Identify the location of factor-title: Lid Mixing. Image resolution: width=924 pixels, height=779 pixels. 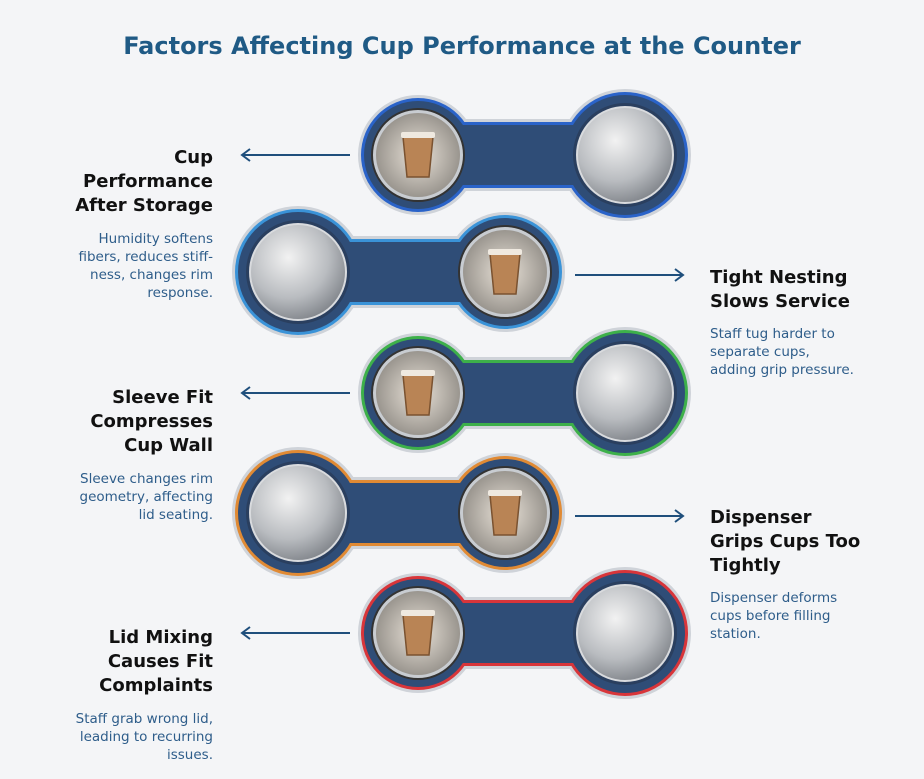
(161, 637).